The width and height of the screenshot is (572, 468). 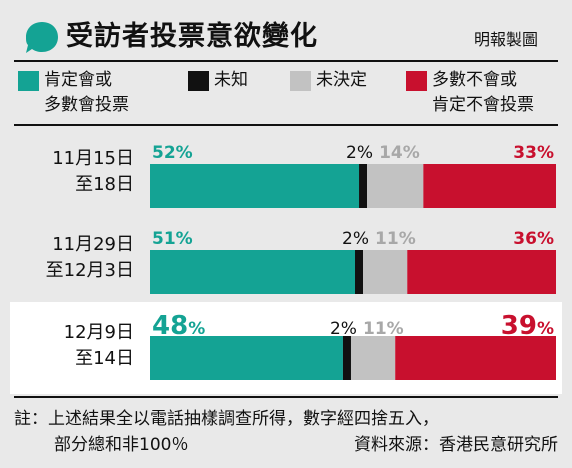 What do you see at coordinates (286, 397) in the screenshot?
I see `footer-rule` at bounding box center [286, 397].